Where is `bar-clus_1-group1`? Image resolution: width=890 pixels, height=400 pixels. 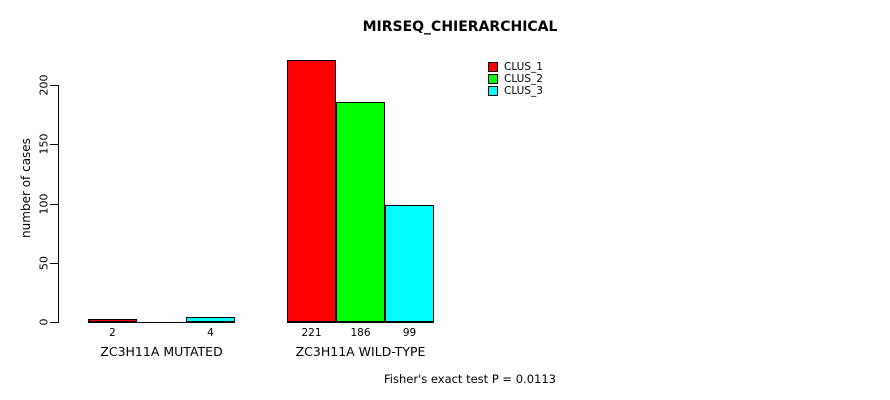 bar-clus_1-group1 is located at coordinates (112, 320).